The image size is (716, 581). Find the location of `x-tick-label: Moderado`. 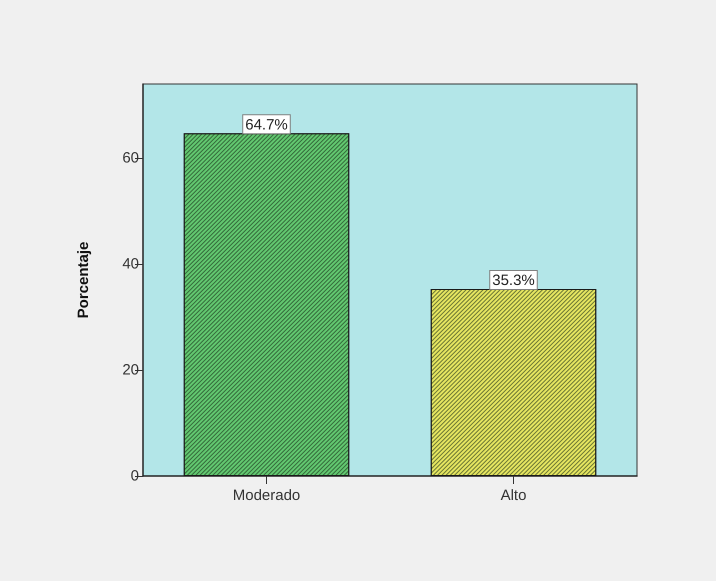

x-tick-label: Moderado is located at coordinates (266, 495).